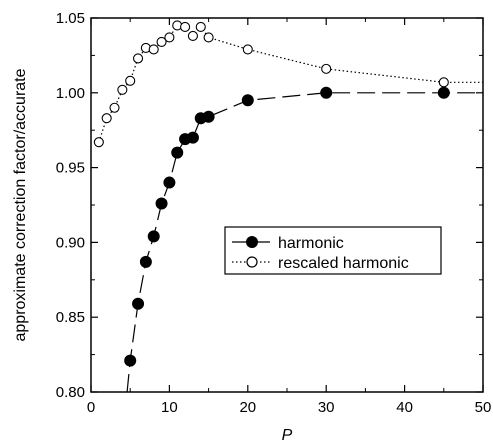  What do you see at coordinates (70, 392) in the screenshot?
I see `y-tick-label: 0.80` at bounding box center [70, 392].